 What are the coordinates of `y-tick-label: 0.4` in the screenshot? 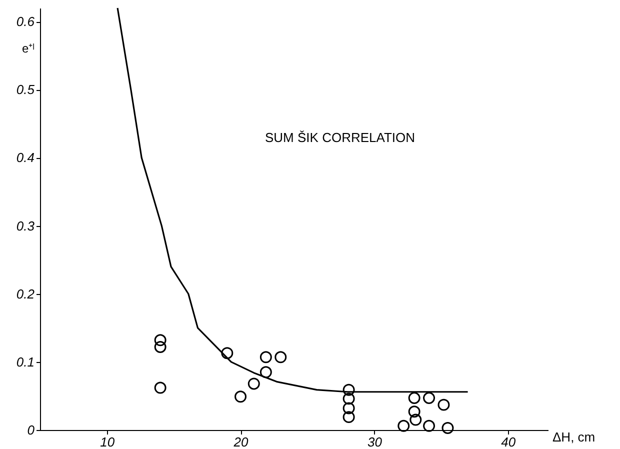 It's located at (25, 158).